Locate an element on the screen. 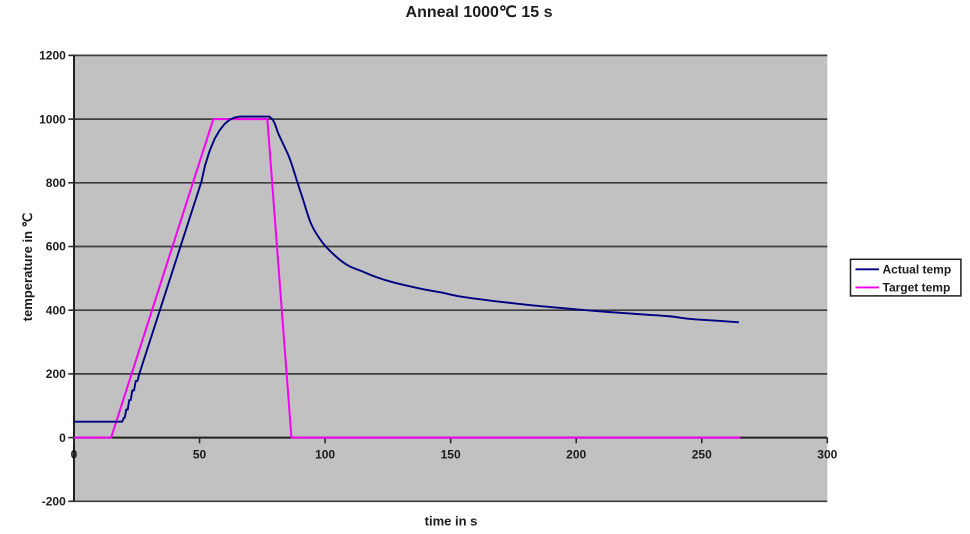 The height and width of the screenshot is (534, 970). svg-text: 800 is located at coordinates (56, 183).